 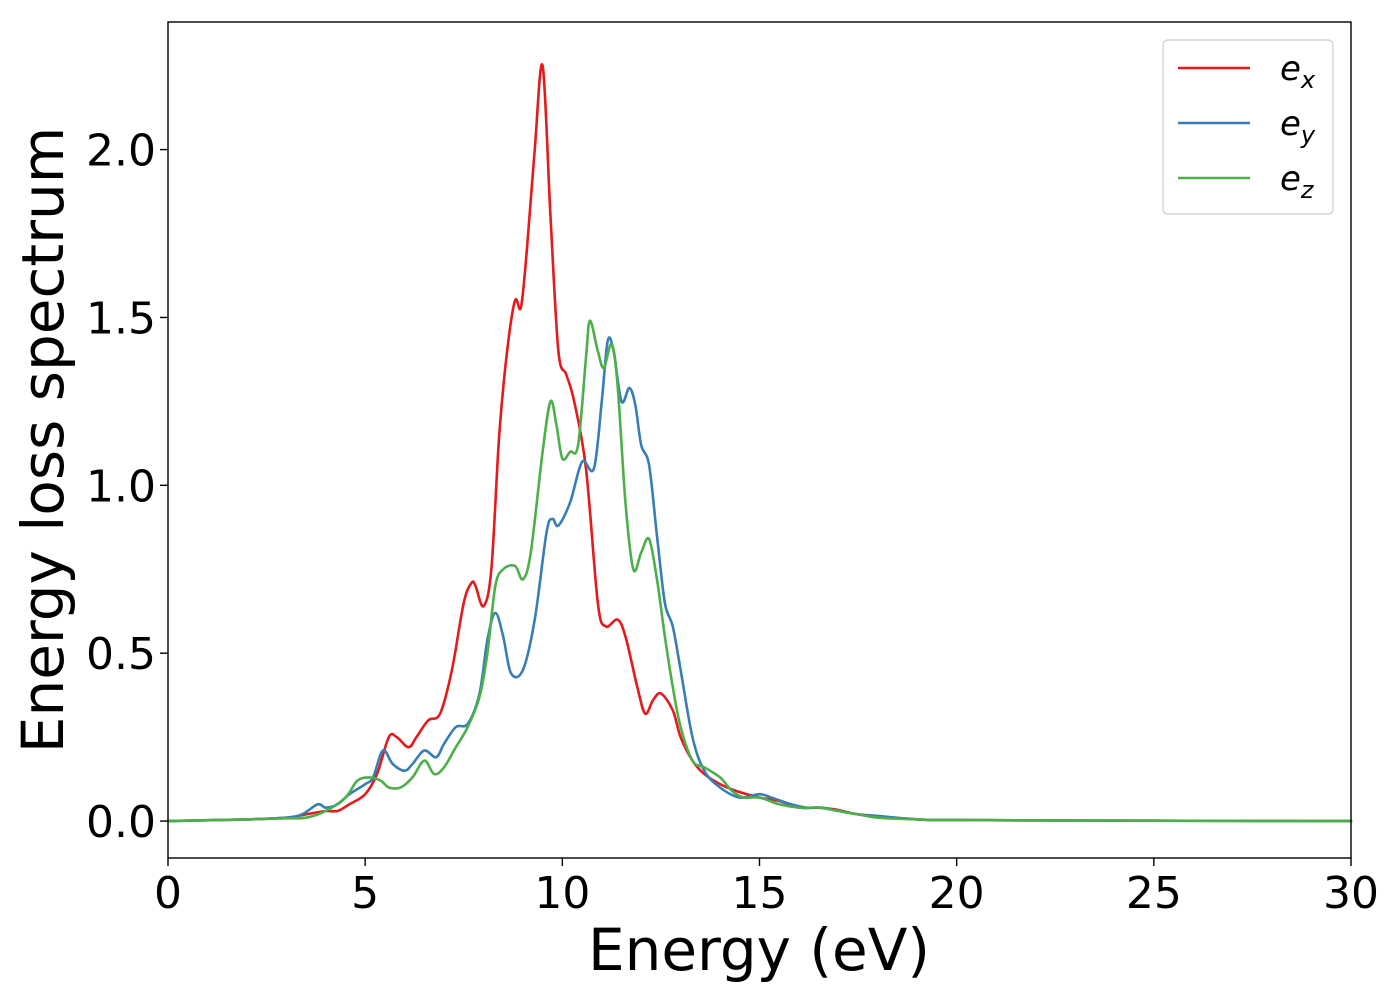 I want to click on x-tick-label: 20, so click(x=957, y=893).